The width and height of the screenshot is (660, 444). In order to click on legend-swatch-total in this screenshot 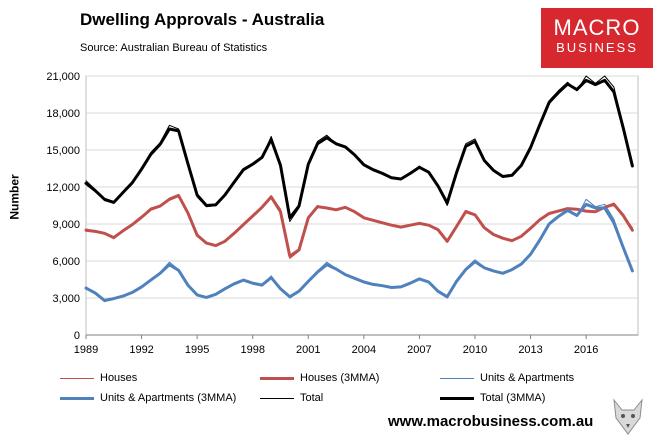, I will do `click(277, 398)`.